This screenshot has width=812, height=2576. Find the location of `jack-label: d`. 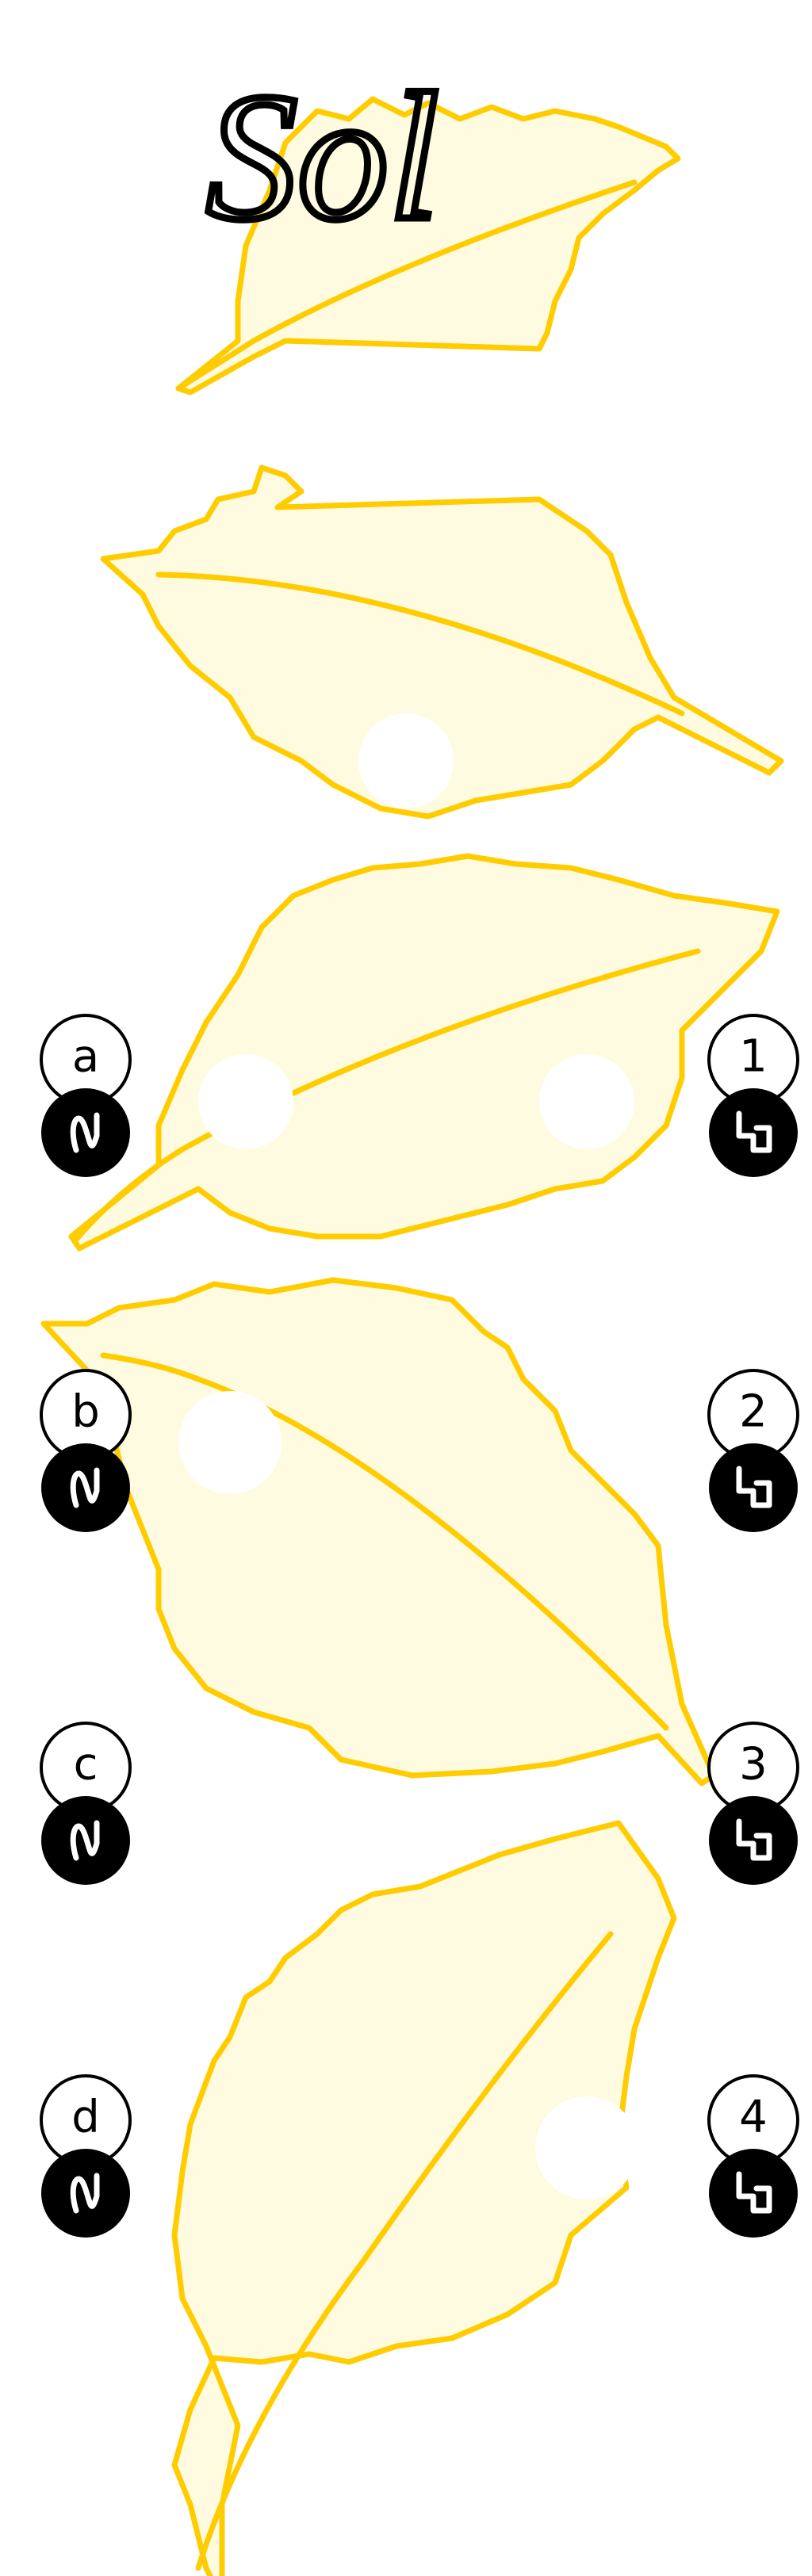

jack-label: d is located at coordinates (85, 2117).